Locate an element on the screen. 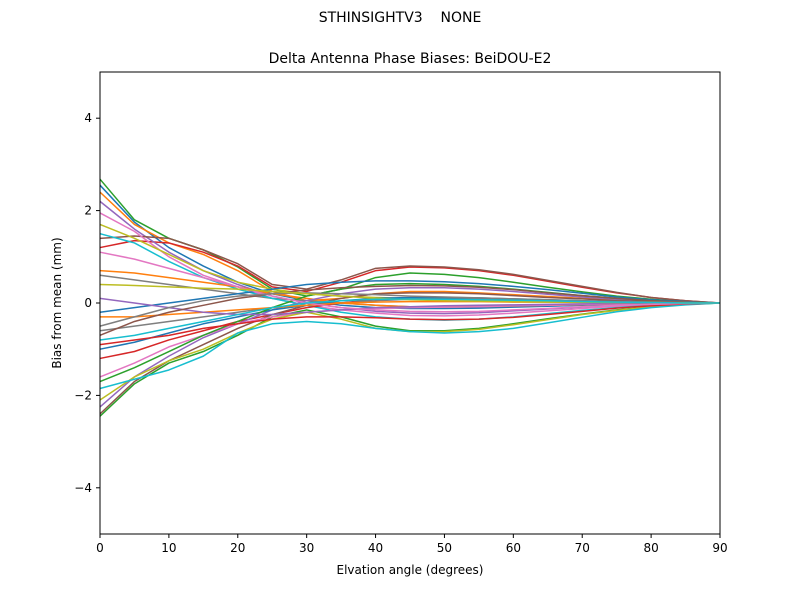 The image size is (800, 600). x-tick-label: 10 is located at coordinates (168, 548).